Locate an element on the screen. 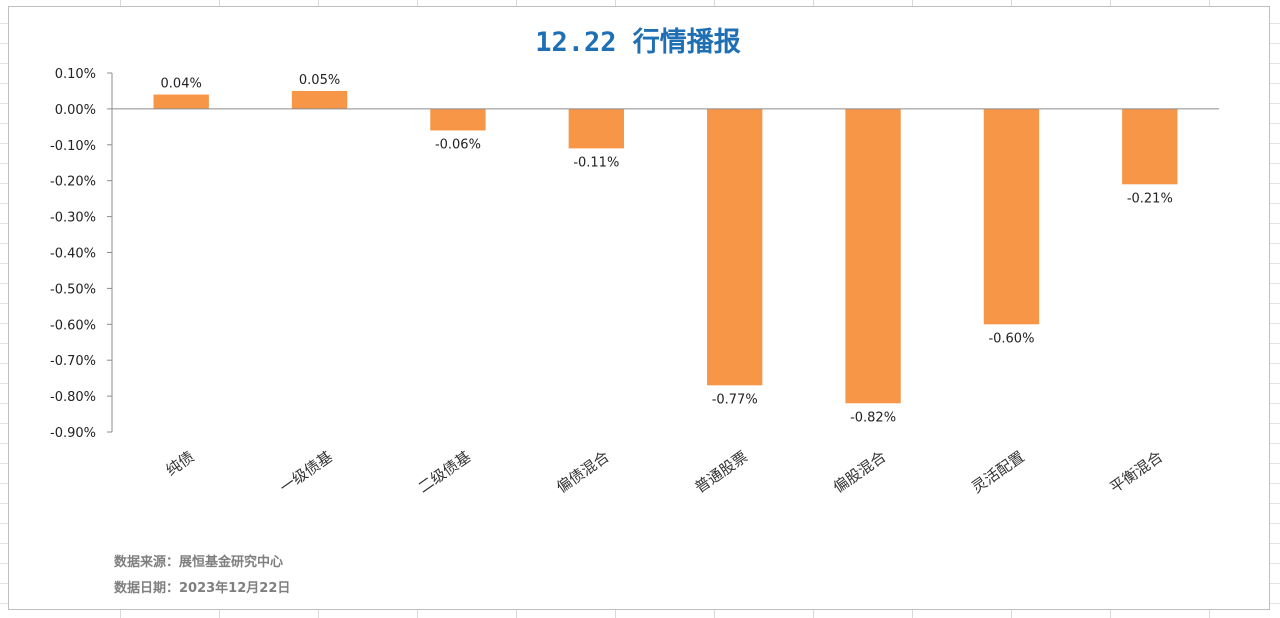 Image resolution: width=1280 pixels, height=618 pixels. x-category-label: 二级债基 is located at coordinates (444, 472).